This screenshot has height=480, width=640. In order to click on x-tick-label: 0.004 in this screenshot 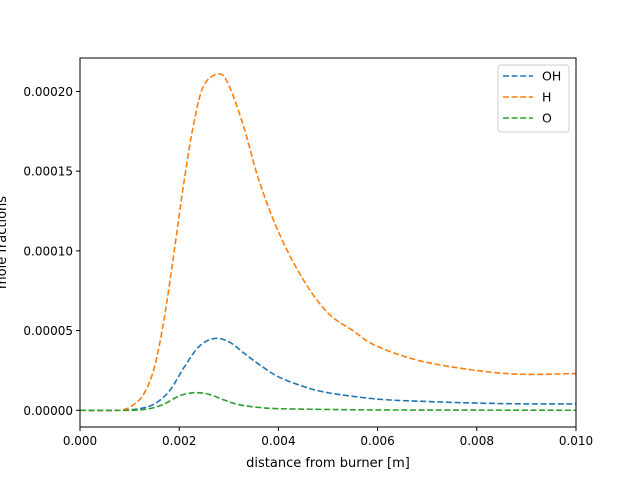, I will do `click(278, 441)`.